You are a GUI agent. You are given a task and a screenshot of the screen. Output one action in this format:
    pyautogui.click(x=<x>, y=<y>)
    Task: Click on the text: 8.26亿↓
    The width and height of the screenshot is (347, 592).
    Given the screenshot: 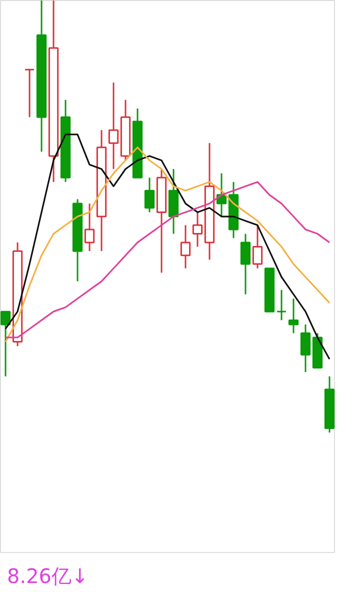 What is the action you would take?
    pyautogui.click(x=47, y=576)
    